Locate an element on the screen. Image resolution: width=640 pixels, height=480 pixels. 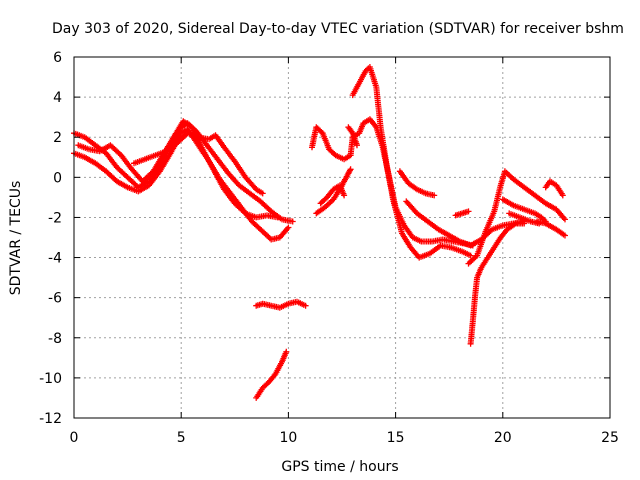
y-tick-label: 6 is located at coordinates (57, 58).